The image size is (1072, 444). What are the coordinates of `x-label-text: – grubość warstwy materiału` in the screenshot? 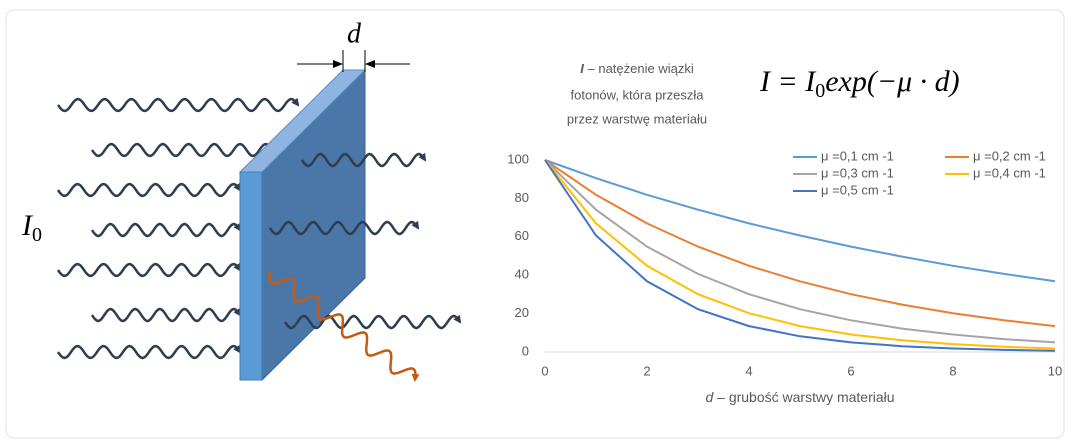 It's located at (803, 397).